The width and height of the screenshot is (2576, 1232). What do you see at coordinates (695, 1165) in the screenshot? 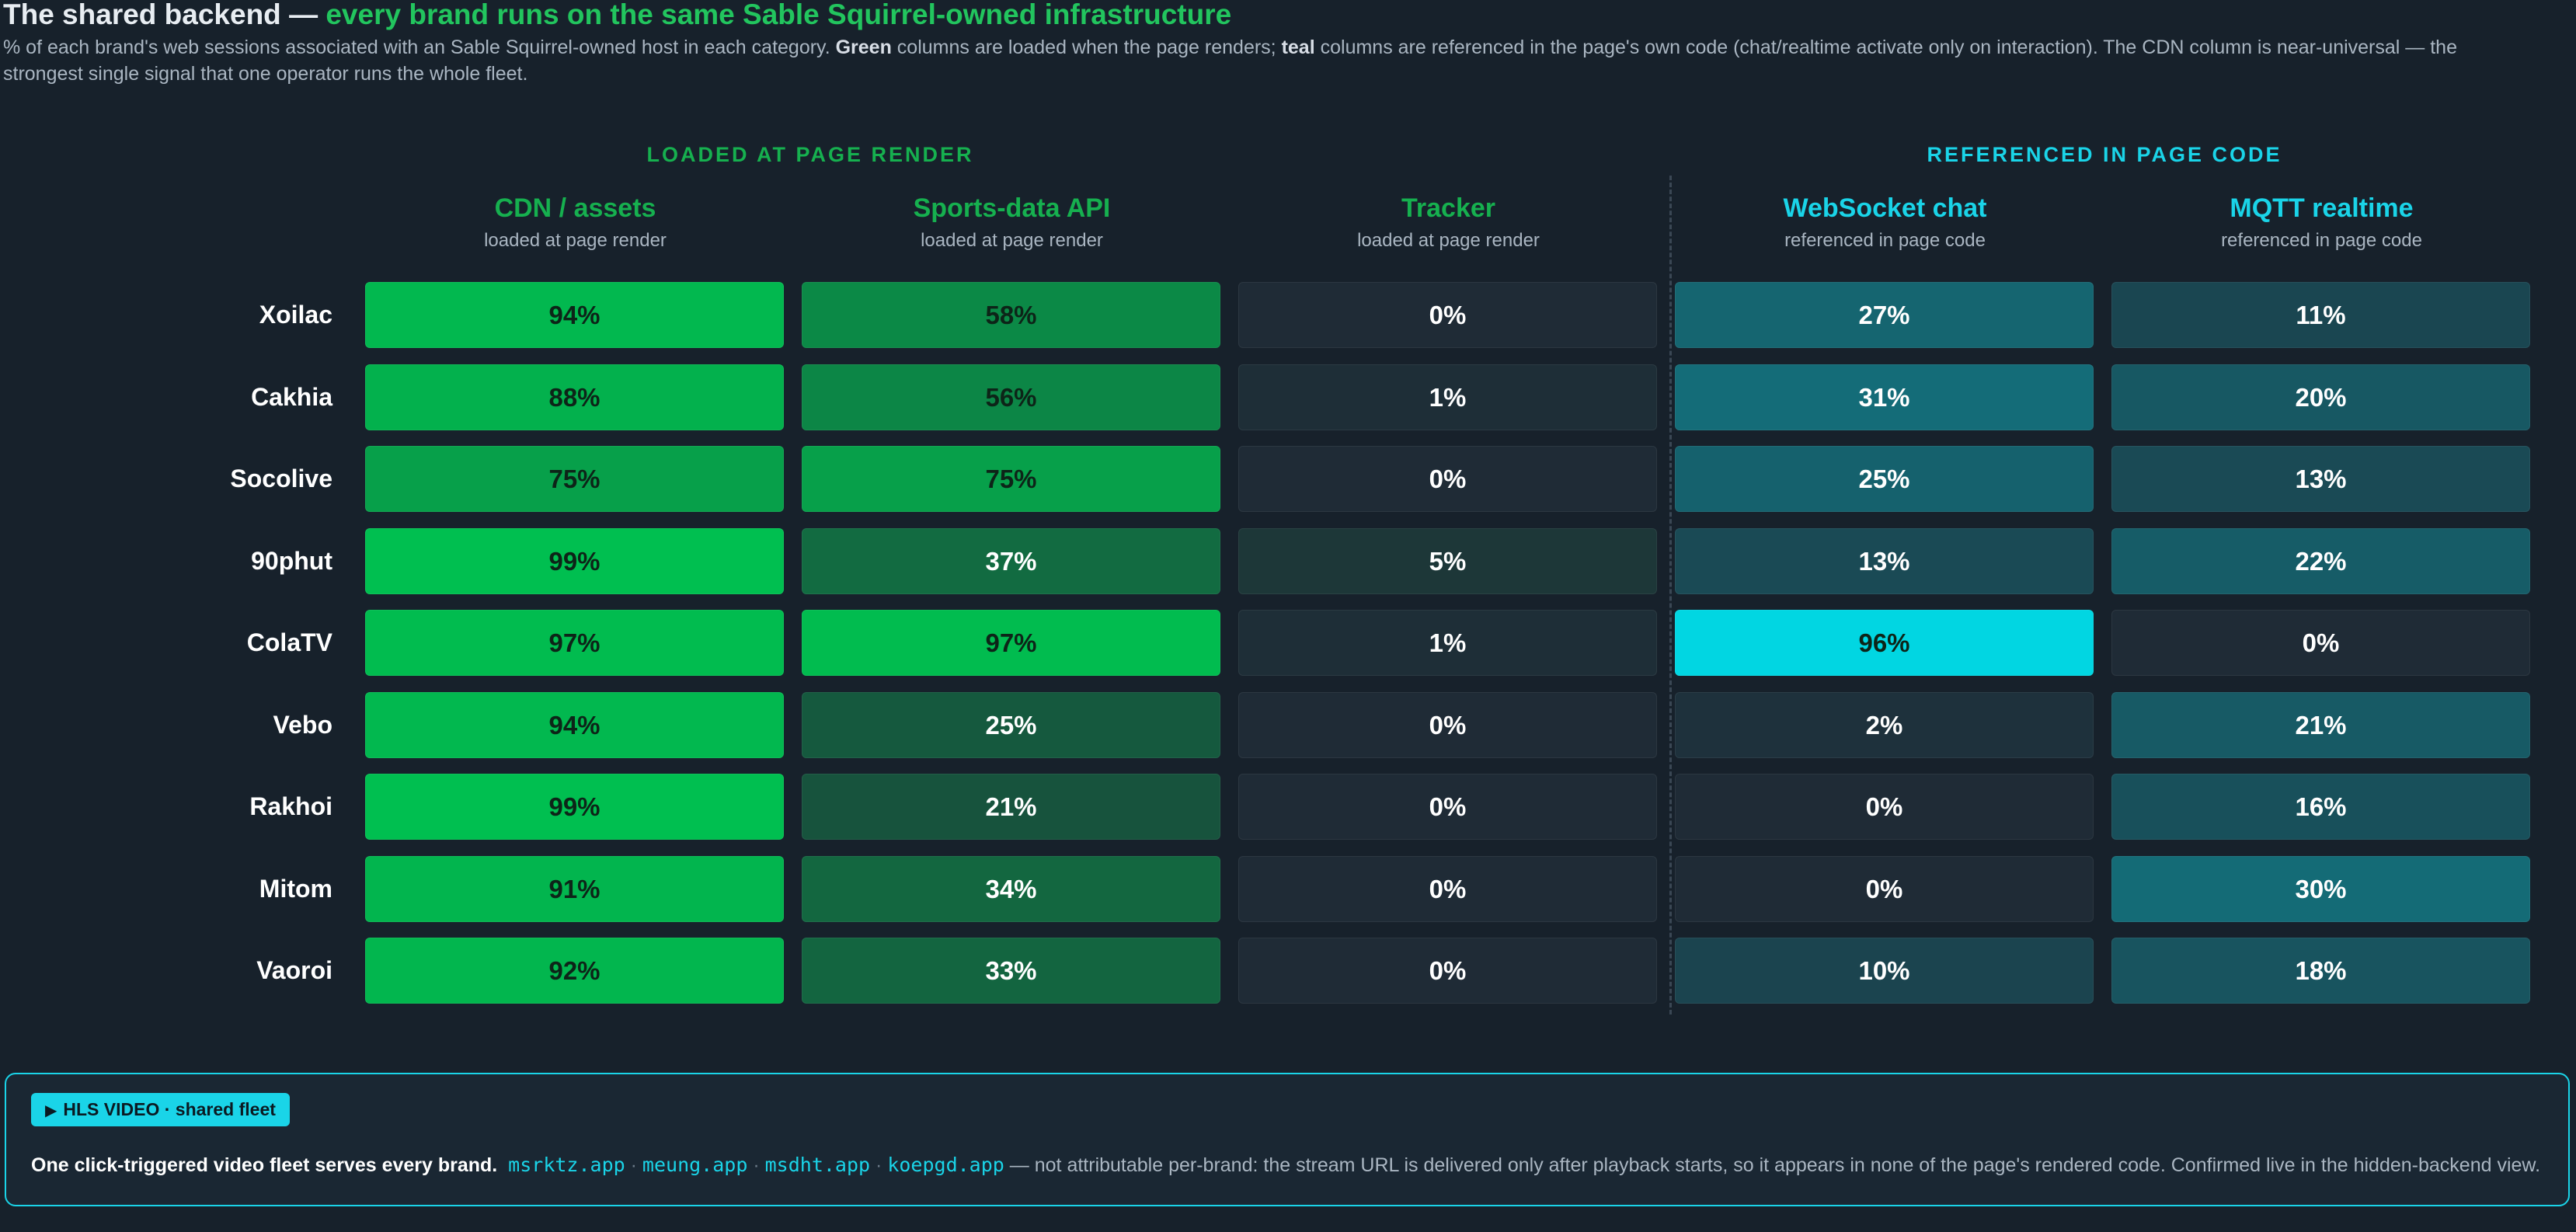
I see `domain-2: meung.app` at bounding box center [695, 1165].